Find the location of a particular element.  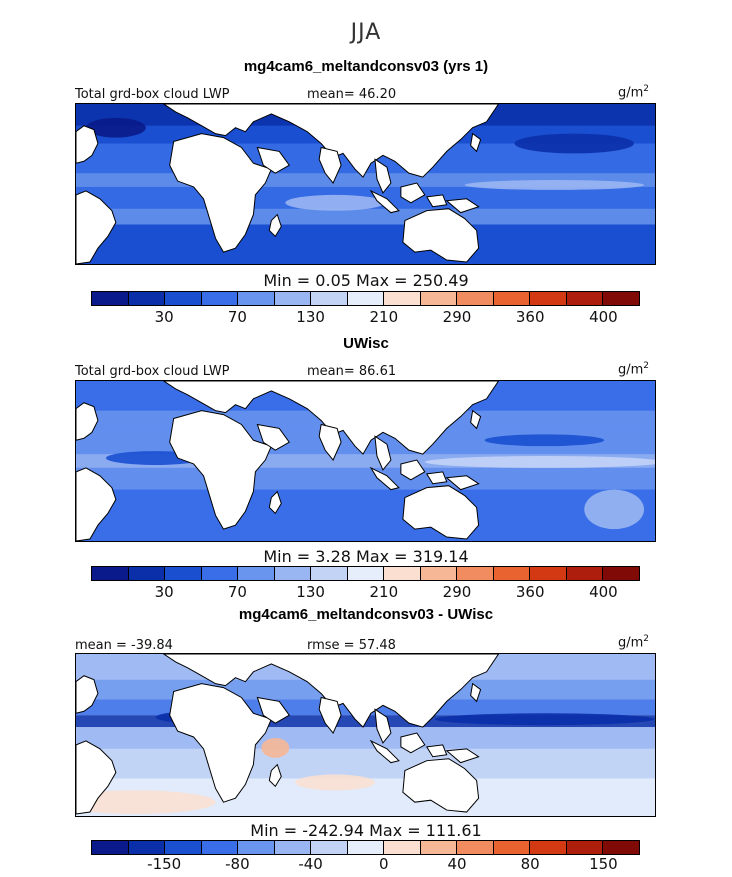

colorbar-tick-label: 80 is located at coordinates (530, 864).